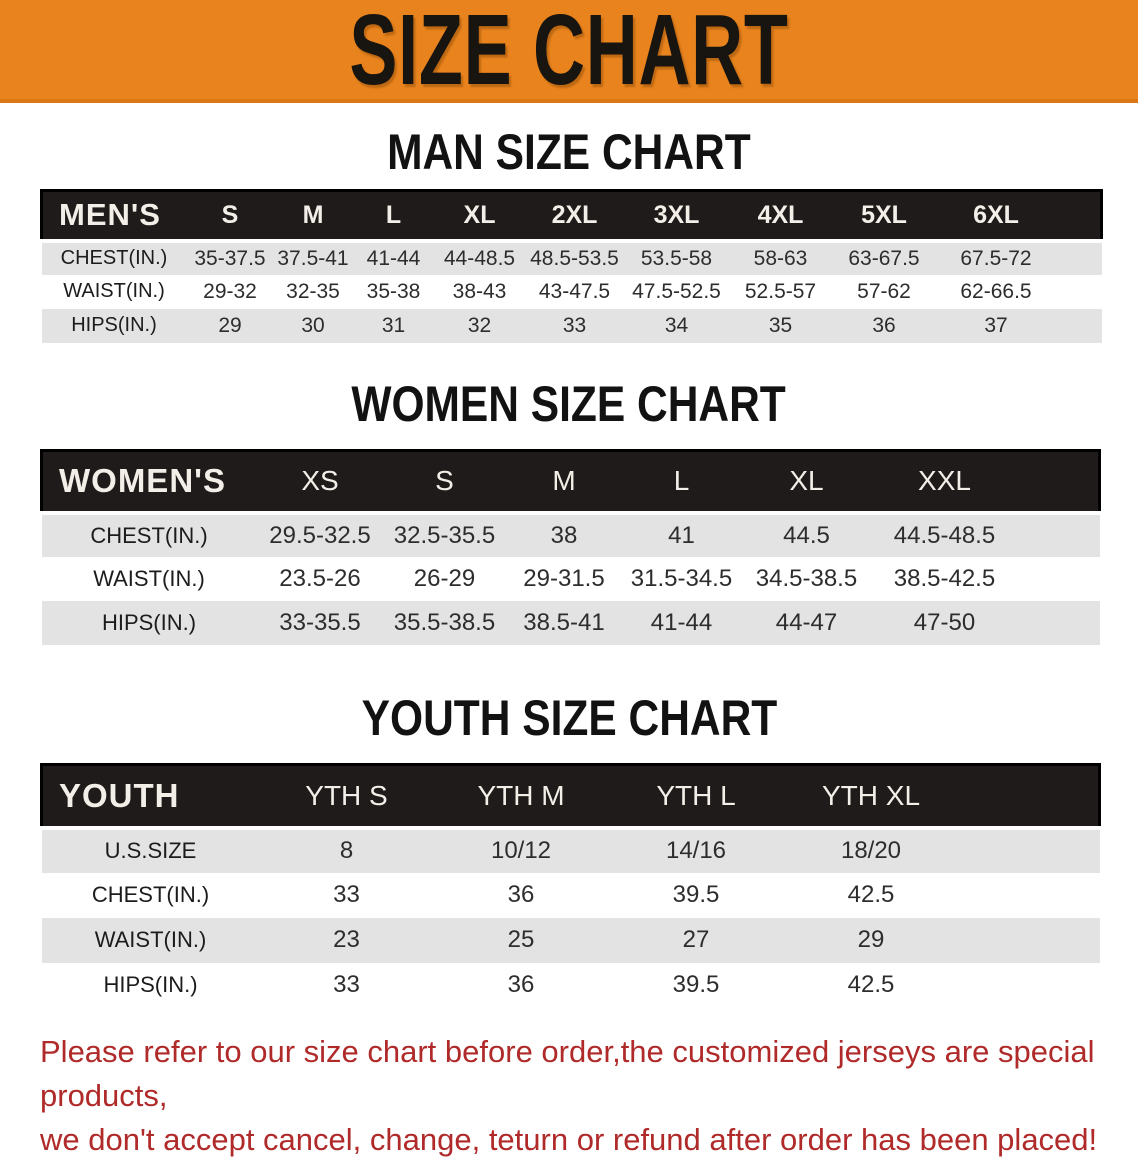 The width and height of the screenshot is (1138, 1162). I want to click on youth-hips-row: HIPS(IN.) 33 36 39.5 42.5, so click(570, 985).